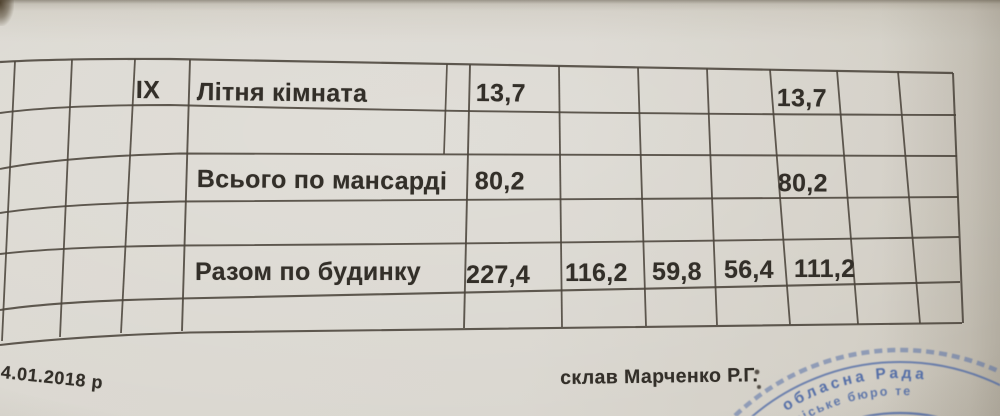 The width and height of the screenshot is (1000, 416). Describe the element at coordinates (677, 272) in the screenshot. I see `building-area-cell-3: 59,8` at that location.